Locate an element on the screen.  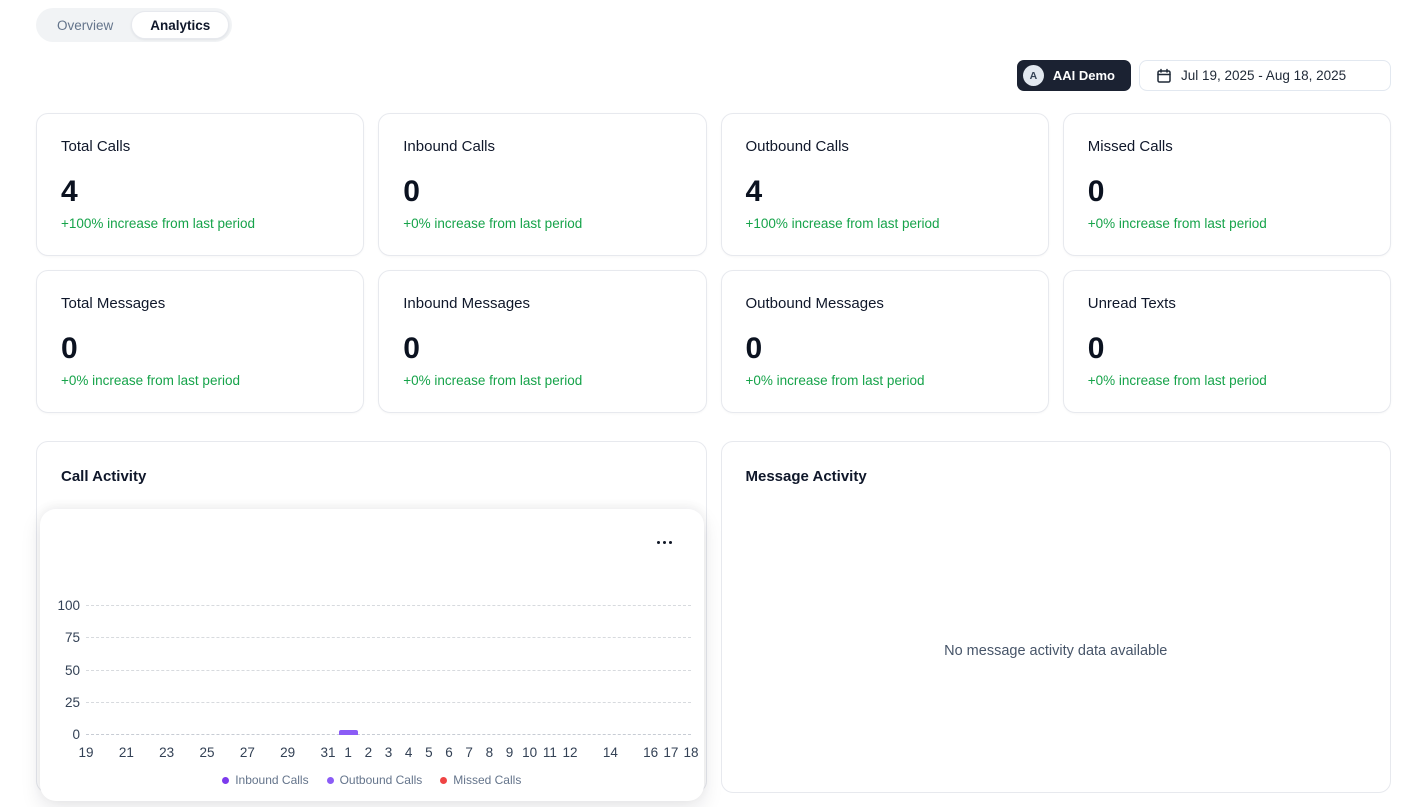
account-button: A AAI Demo is located at coordinates (1073, 75).